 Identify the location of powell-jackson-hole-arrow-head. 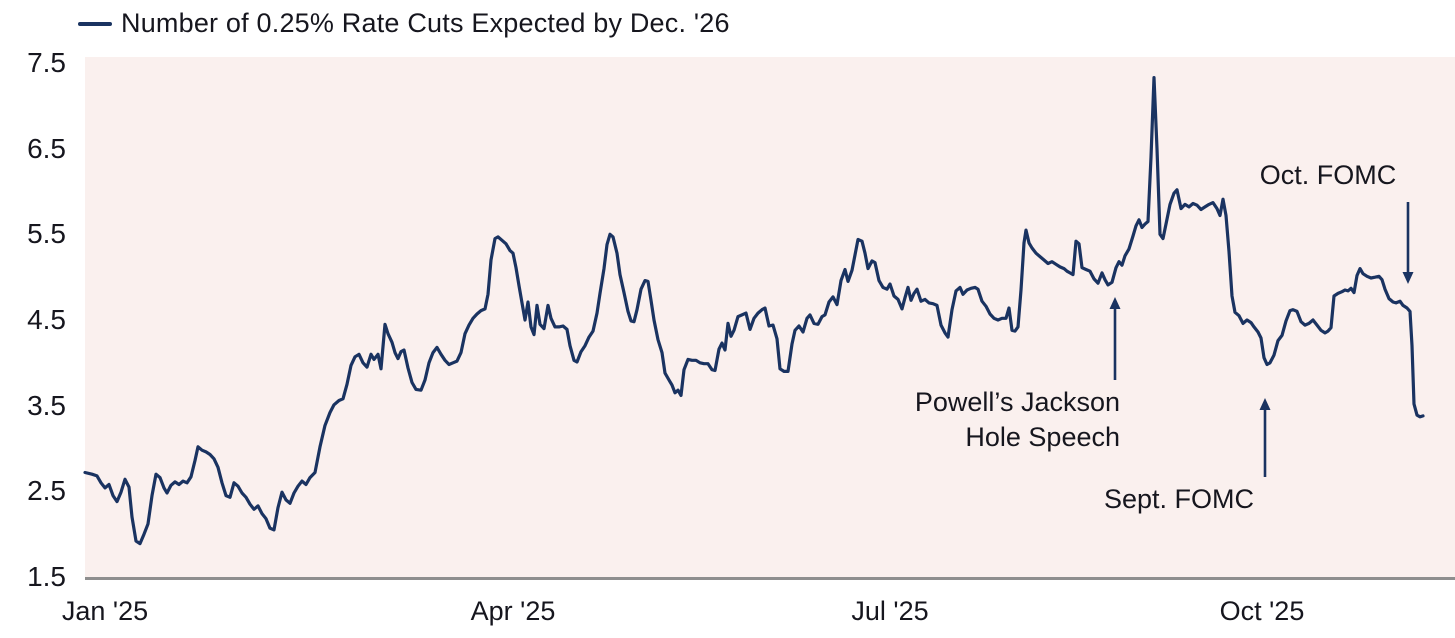
(1115, 303).